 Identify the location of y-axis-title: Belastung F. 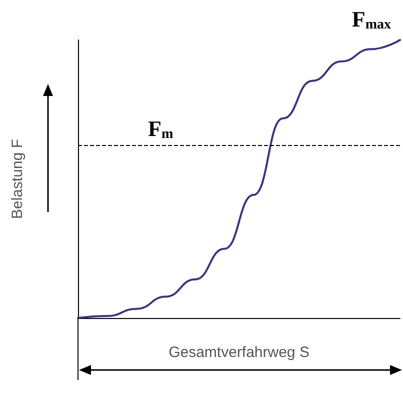
(17, 179).